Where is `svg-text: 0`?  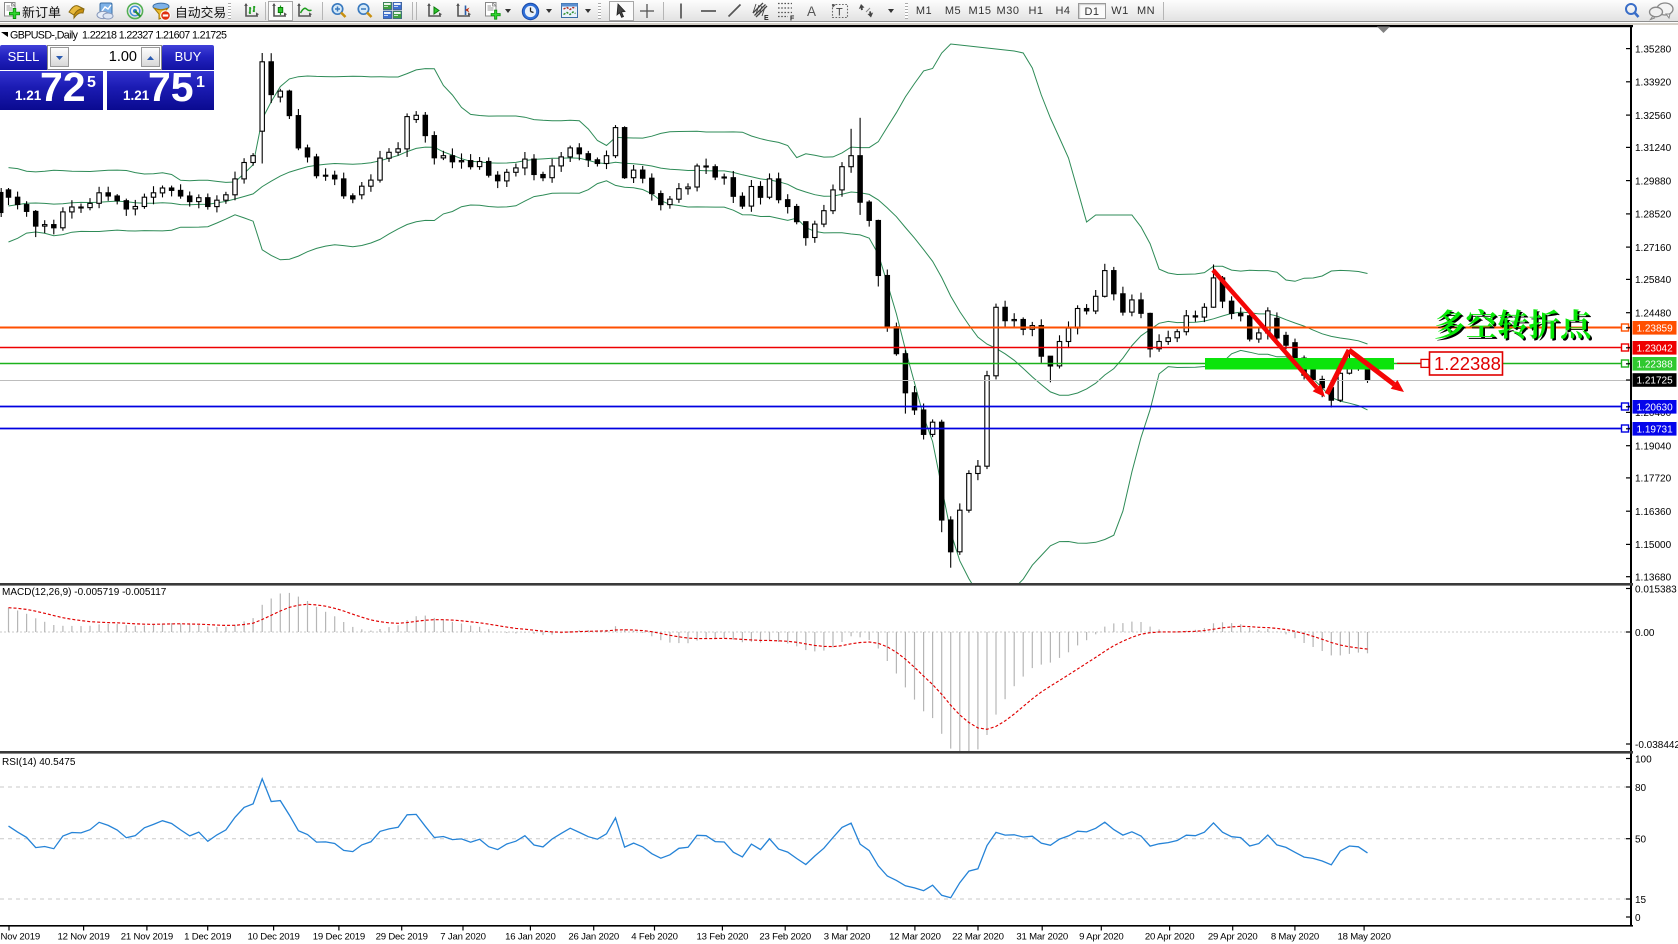 svg-text: 0 is located at coordinates (1638, 918).